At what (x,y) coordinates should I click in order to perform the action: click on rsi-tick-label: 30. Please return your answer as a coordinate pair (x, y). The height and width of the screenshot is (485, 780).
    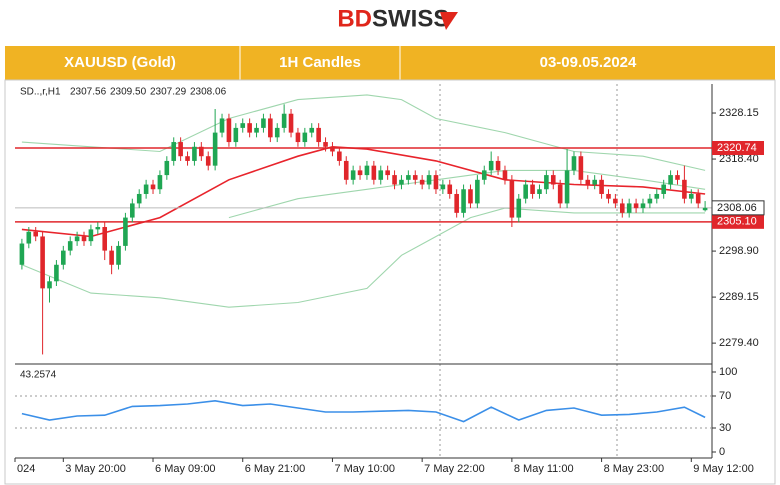
    Looking at the image, I should click on (725, 428).